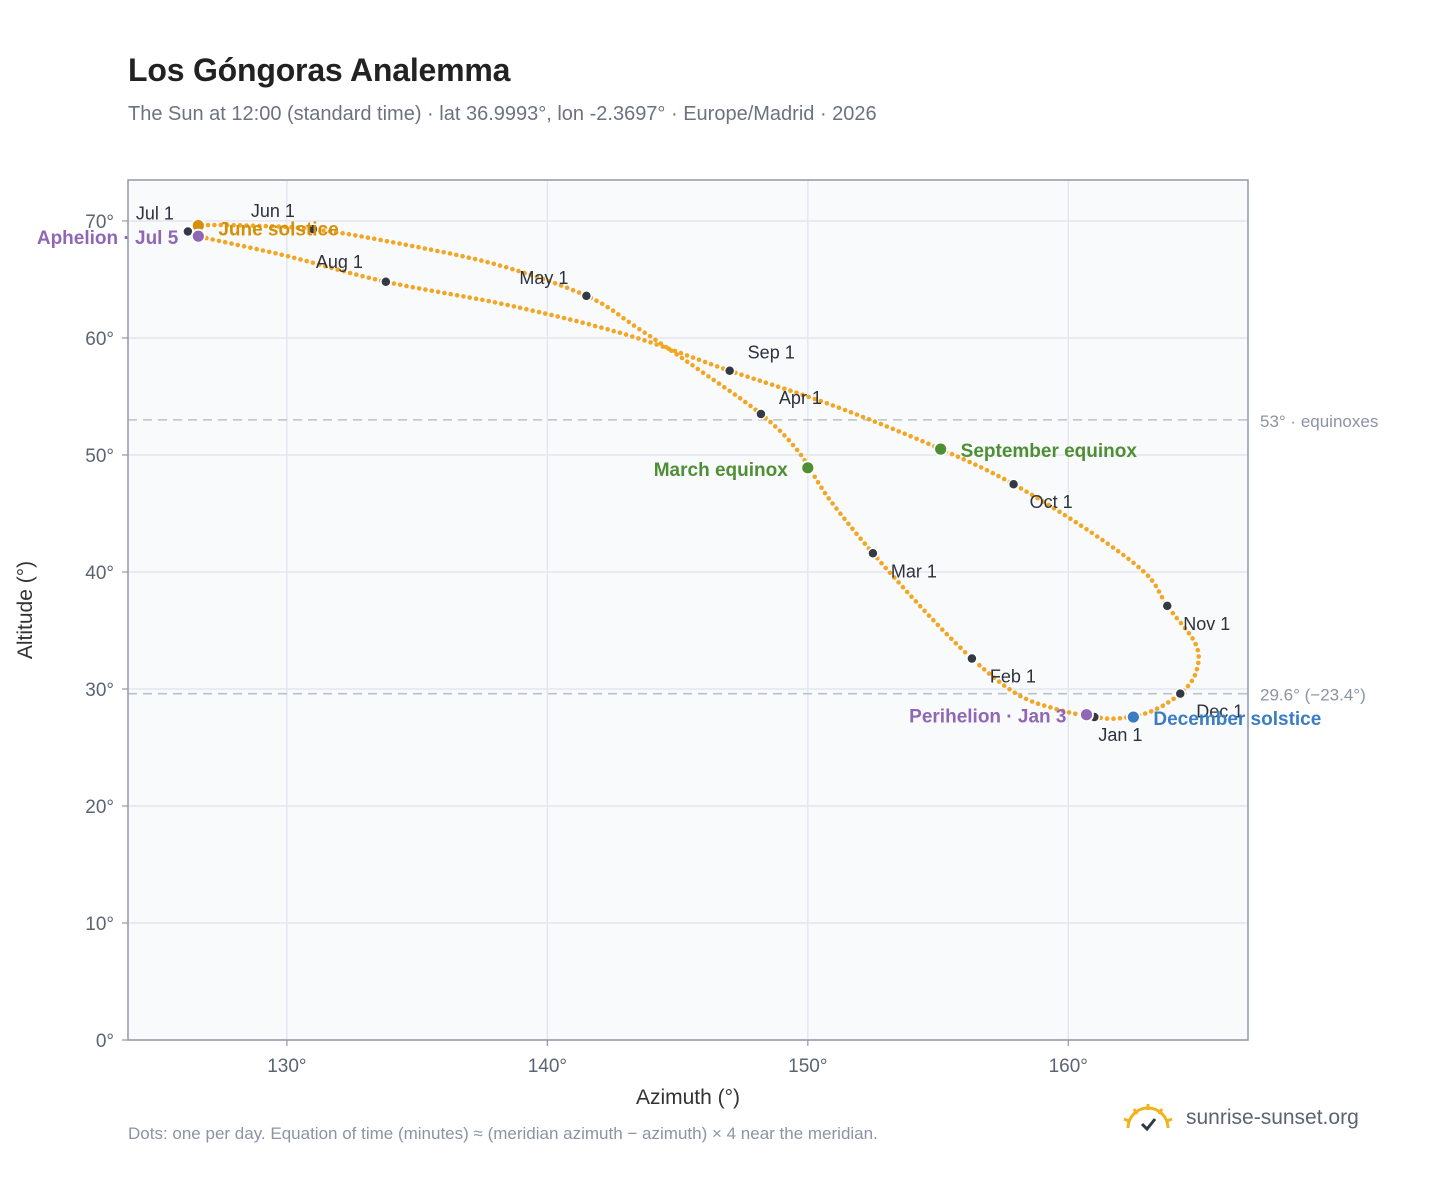  Describe the element at coordinates (1051, 502) in the screenshot. I see `month-label: Oct 1` at that location.